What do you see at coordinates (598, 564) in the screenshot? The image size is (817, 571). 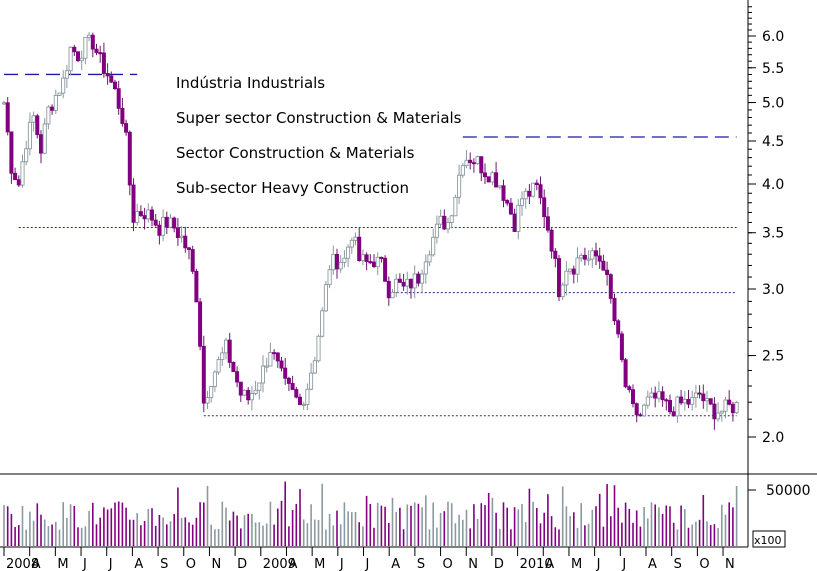 I see `month-label: J` at bounding box center [598, 564].